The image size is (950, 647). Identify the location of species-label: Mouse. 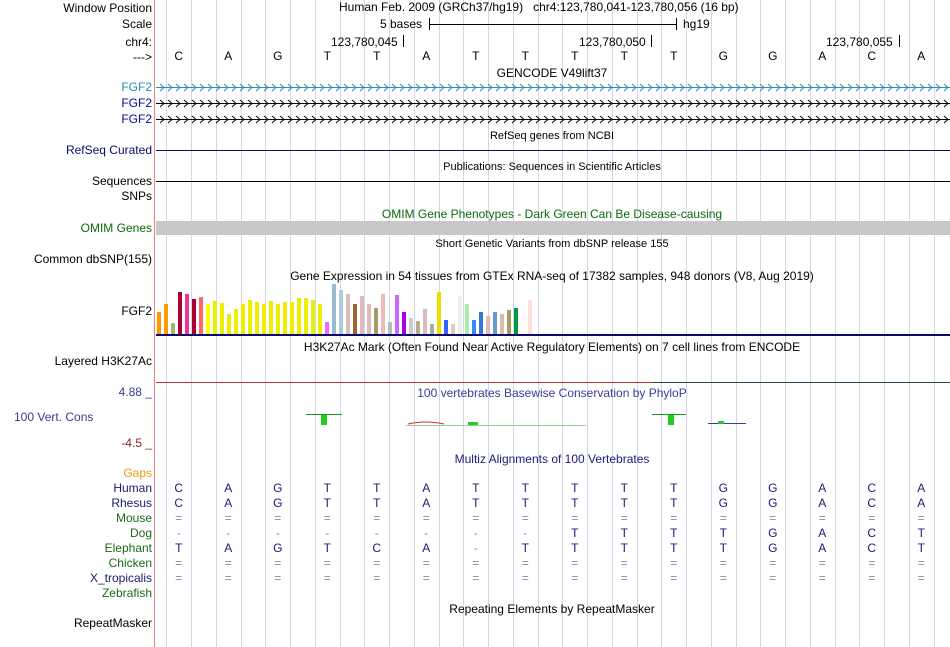
(133, 518).